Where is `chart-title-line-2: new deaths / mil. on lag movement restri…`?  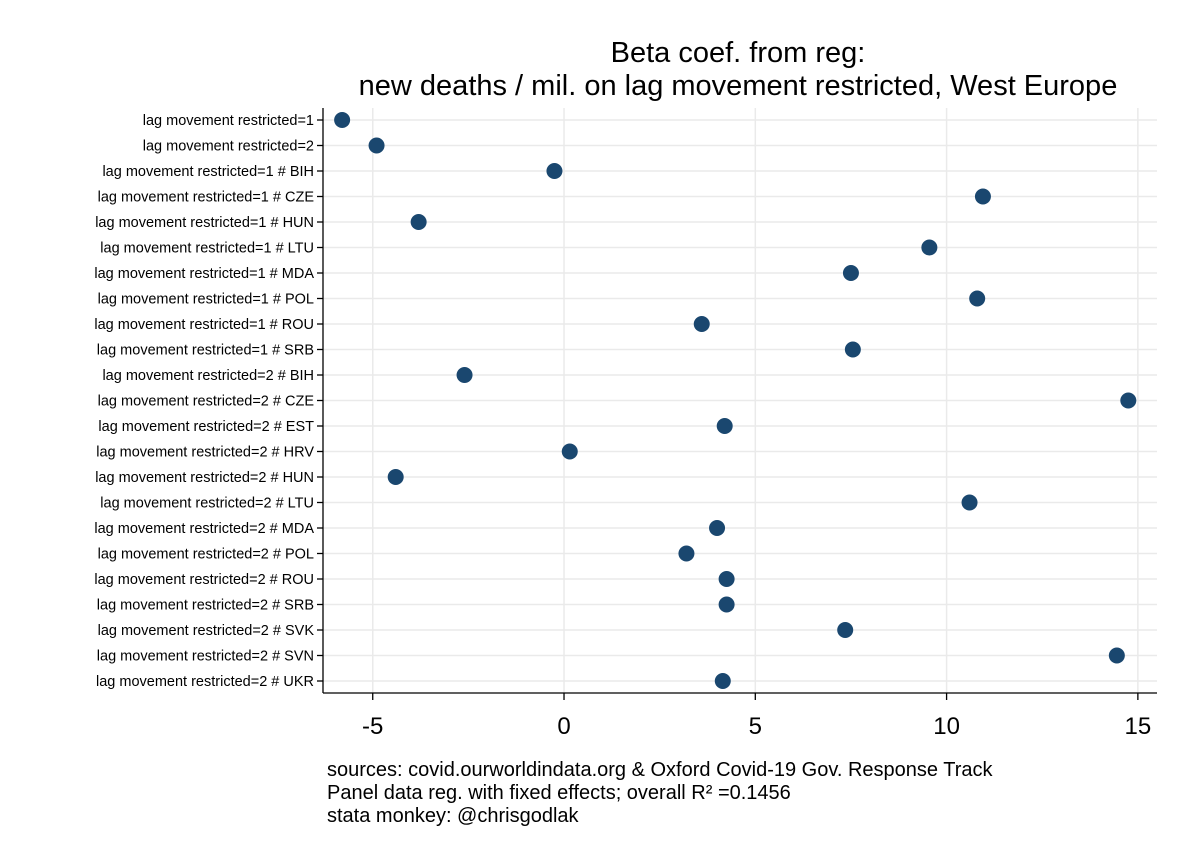
chart-title-line-2: new deaths / mil. on lag movement restri… is located at coordinates (738, 86).